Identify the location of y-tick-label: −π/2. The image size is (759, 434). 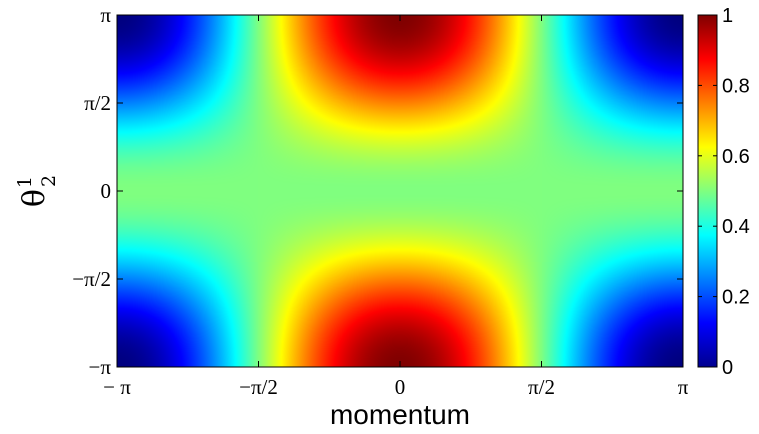
(91, 279).